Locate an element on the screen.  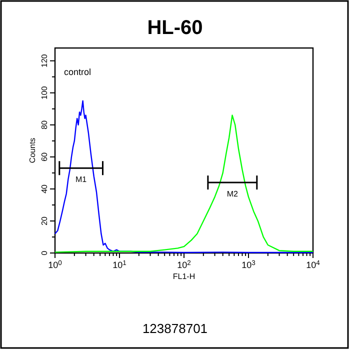
y-tick-label: 100 is located at coordinates (44, 93).